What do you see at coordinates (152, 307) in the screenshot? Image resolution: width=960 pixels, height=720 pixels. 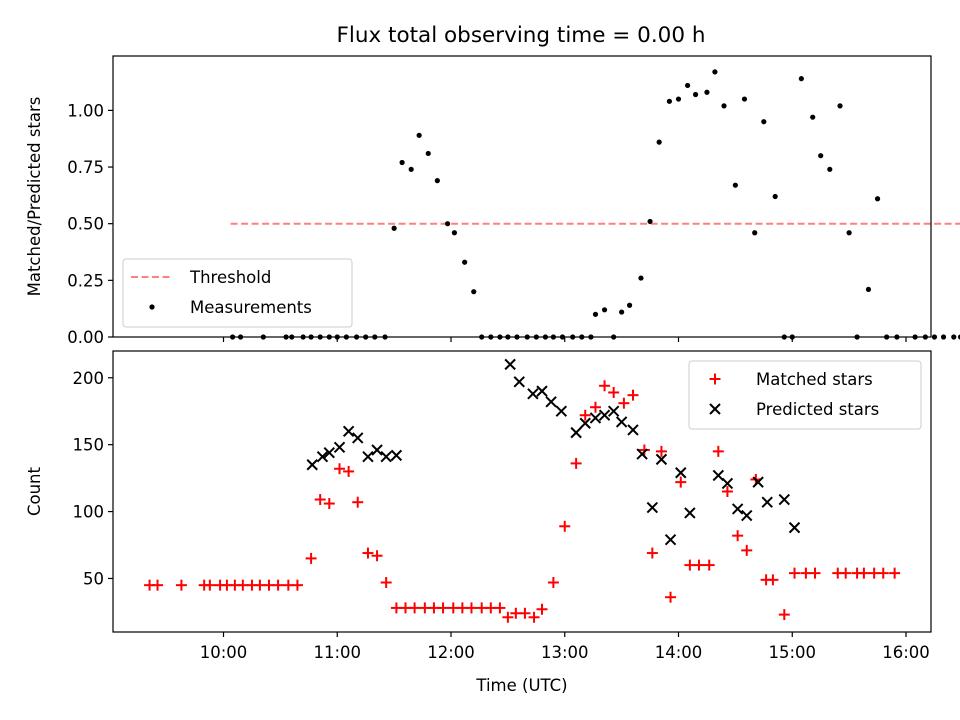 I see `legend-measurements-swatch` at bounding box center [152, 307].